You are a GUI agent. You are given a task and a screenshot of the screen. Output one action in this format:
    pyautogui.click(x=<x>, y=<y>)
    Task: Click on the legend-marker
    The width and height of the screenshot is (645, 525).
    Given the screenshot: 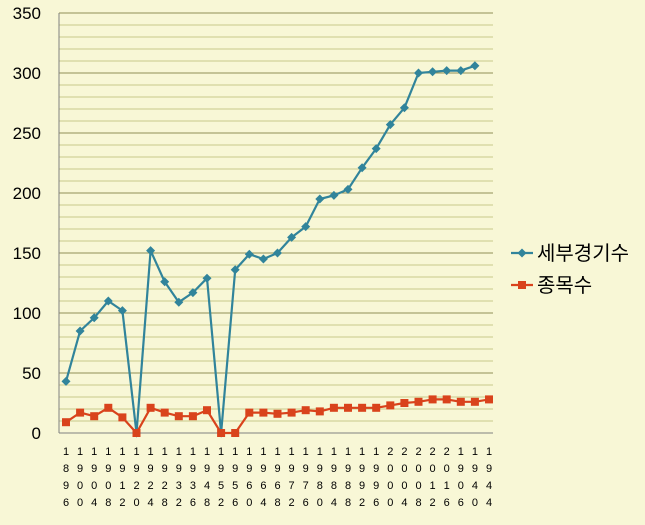 What is the action you would take?
    pyautogui.click(x=522, y=285)
    